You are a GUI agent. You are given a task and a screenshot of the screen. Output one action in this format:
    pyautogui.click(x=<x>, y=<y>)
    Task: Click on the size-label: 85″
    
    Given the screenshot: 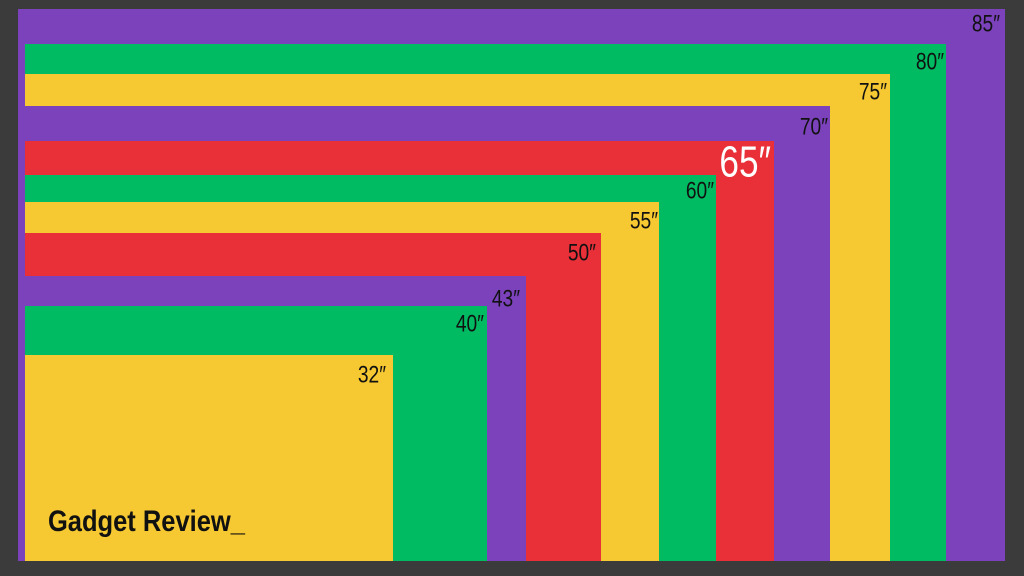 What is the action you would take?
    pyautogui.click(x=986, y=23)
    